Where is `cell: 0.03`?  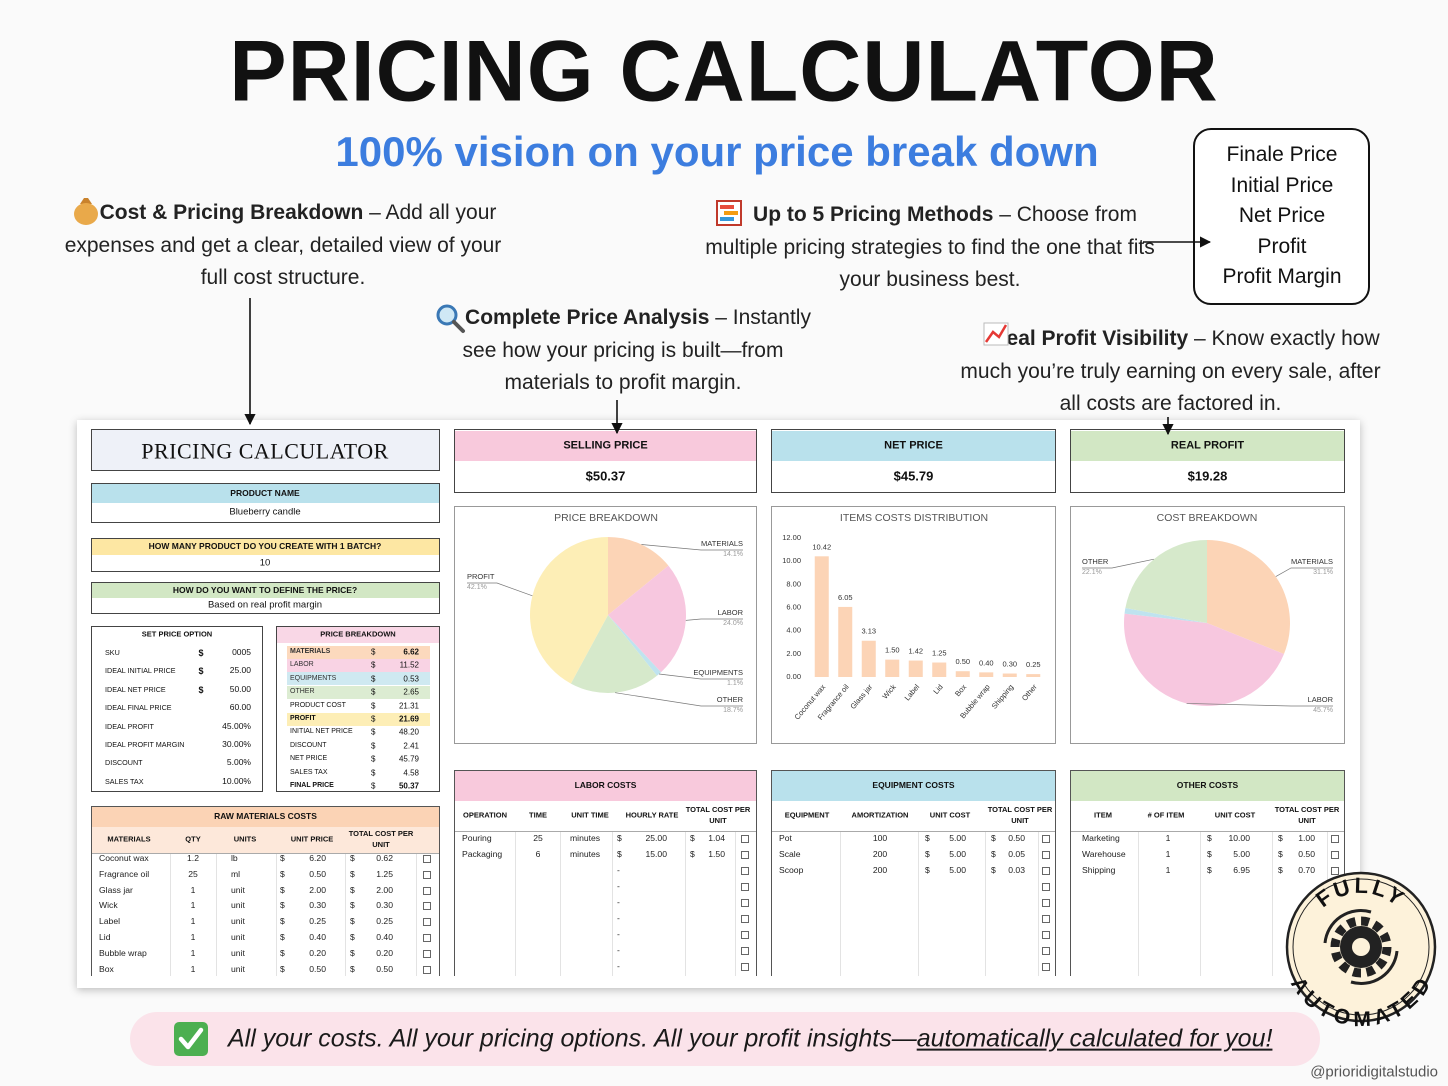 cell: 0.03 is located at coordinates (1016, 870).